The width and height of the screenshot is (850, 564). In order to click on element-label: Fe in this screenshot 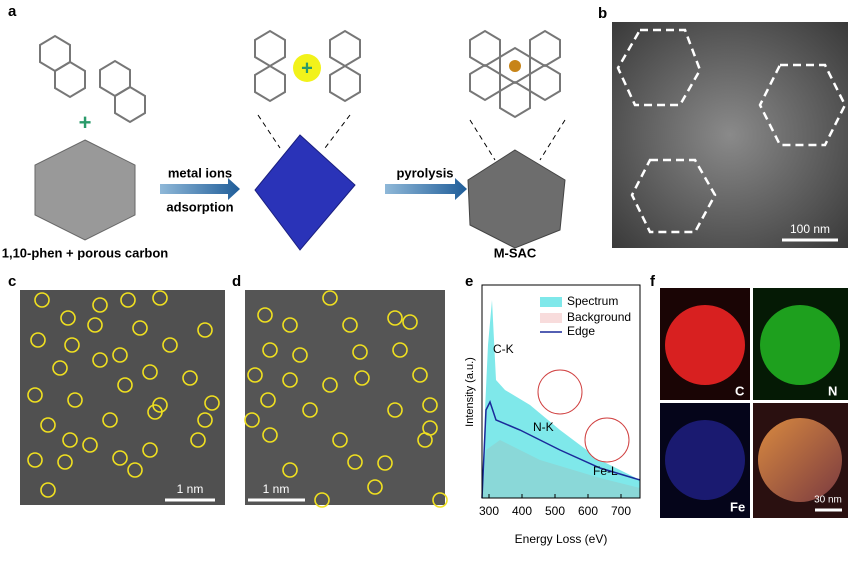, I will do `click(737, 506)`.